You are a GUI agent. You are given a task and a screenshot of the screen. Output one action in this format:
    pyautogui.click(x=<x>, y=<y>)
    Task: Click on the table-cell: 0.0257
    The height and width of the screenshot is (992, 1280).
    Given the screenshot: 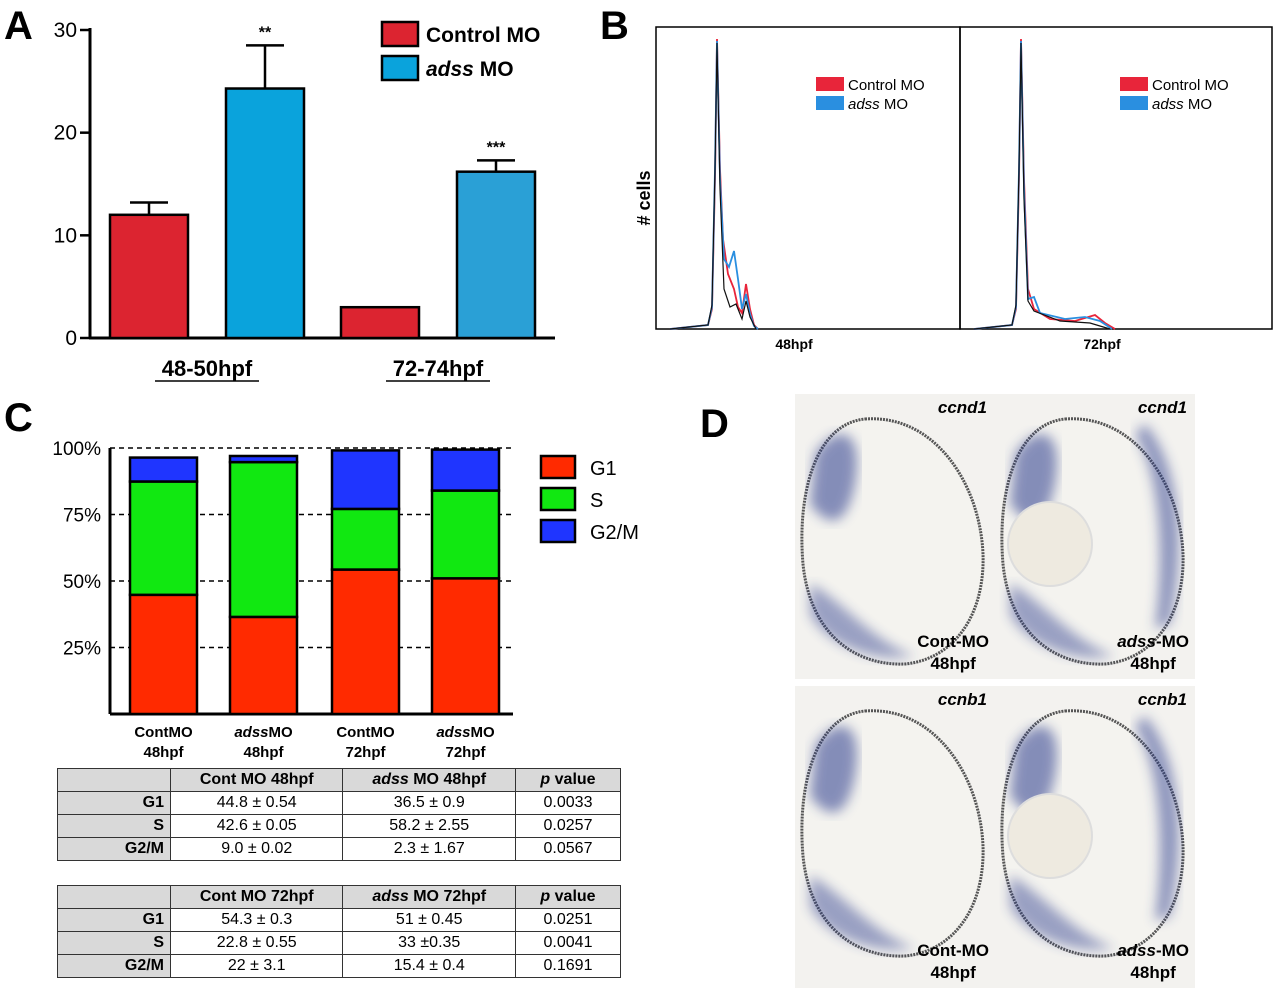 What is the action you would take?
    pyautogui.click(x=568, y=826)
    